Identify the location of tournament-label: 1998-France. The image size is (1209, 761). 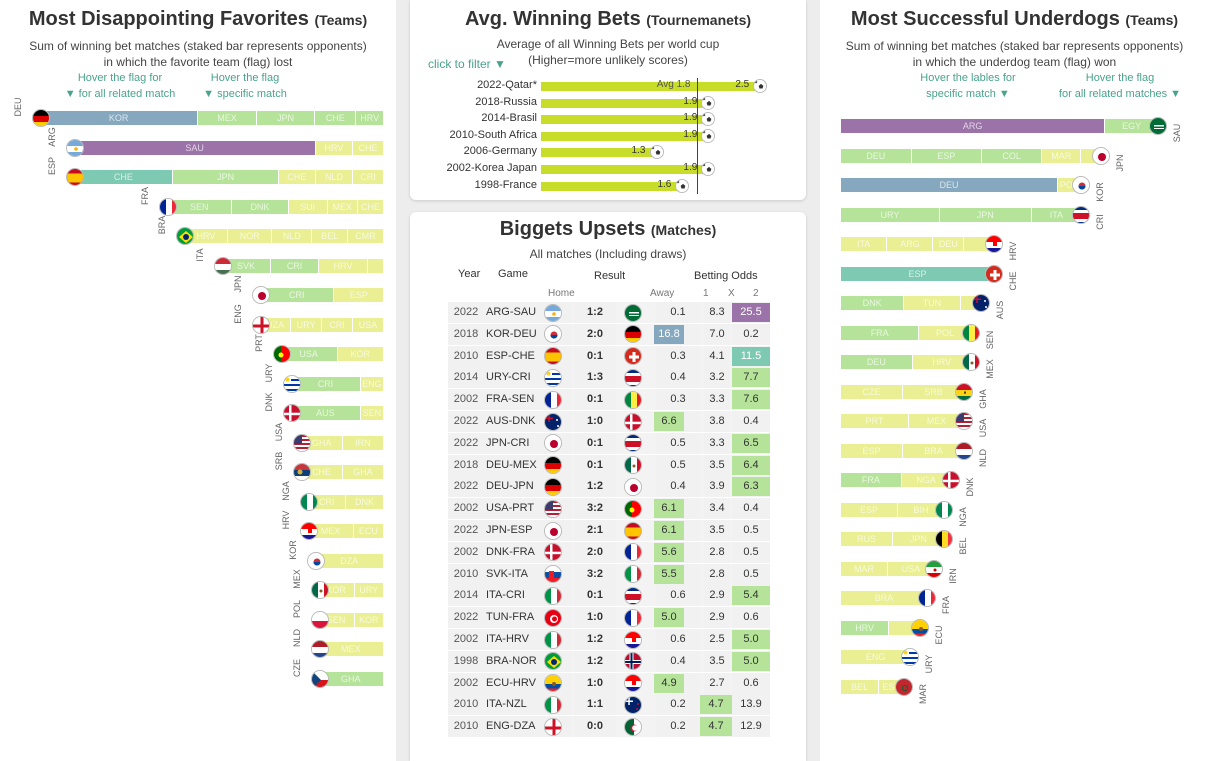
(505, 184).